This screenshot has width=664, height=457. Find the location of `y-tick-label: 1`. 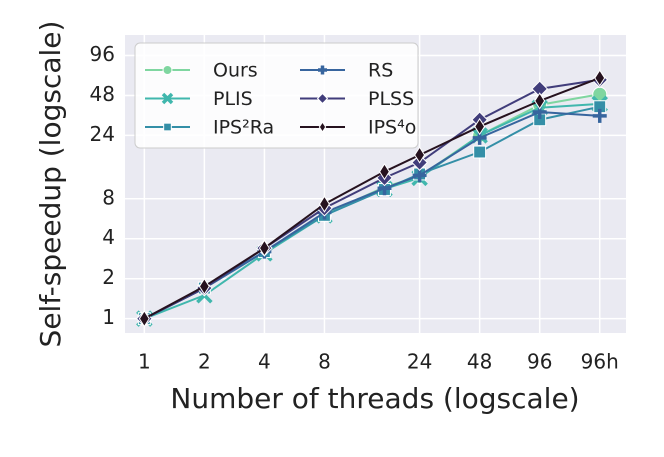

y-tick-label: 1 is located at coordinates (108, 317).